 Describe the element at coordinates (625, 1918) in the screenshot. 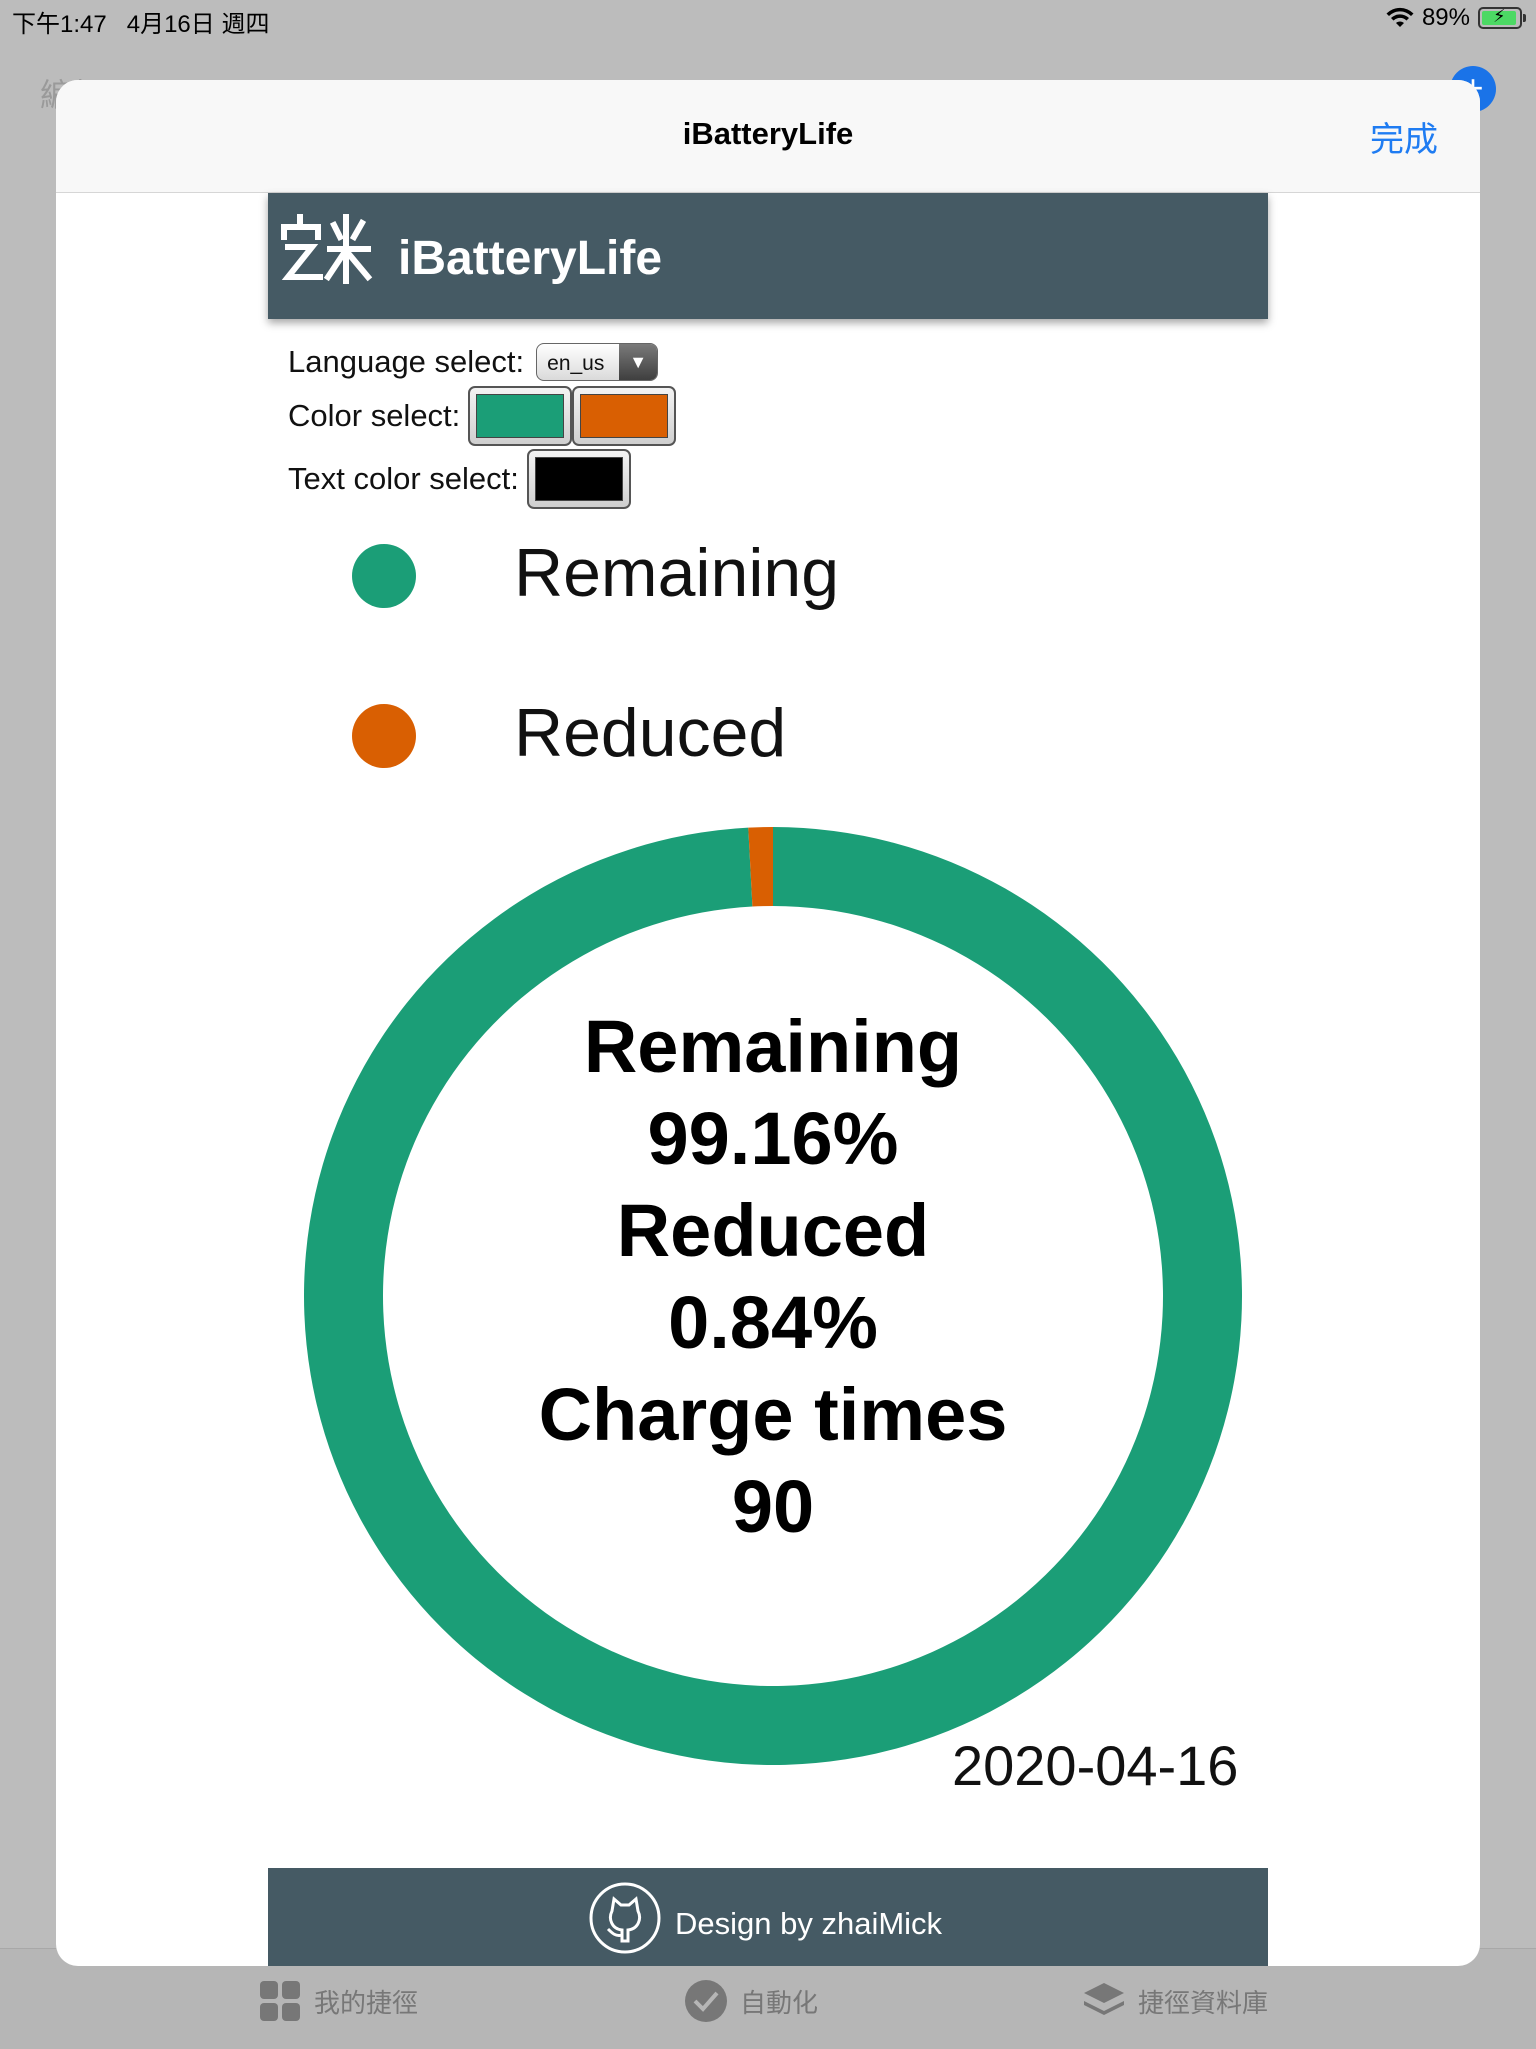

I see `github-icon` at that location.